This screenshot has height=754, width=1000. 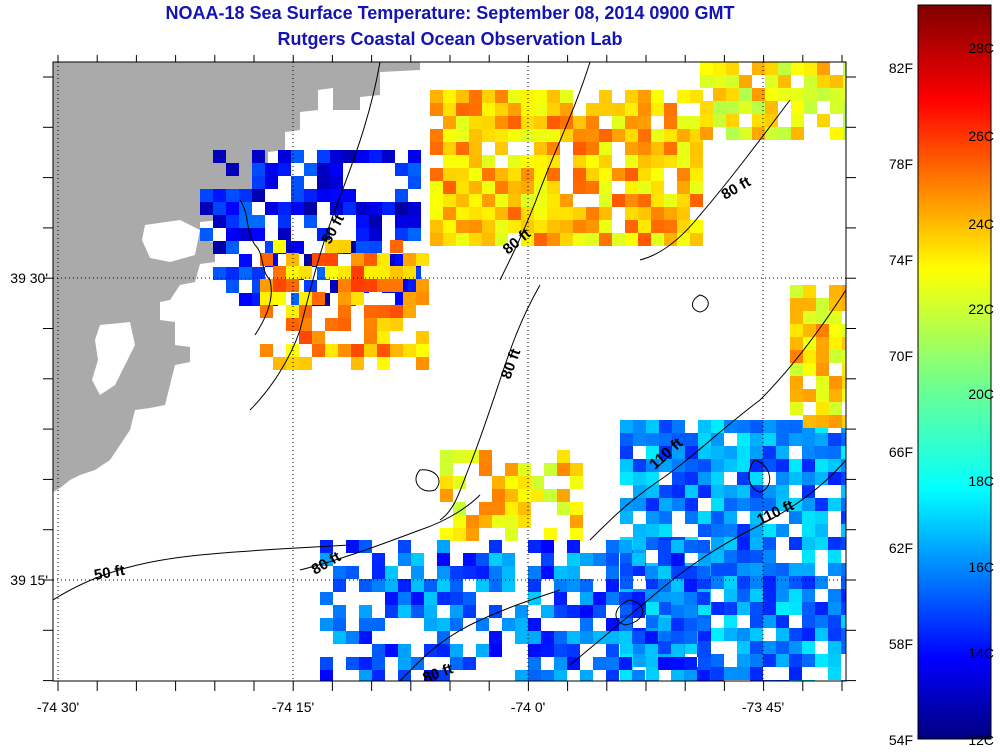 What do you see at coordinates (901, 356) in the screenshot?
I see `cbar-f-70: 70F` at bounding box center [901, 356].